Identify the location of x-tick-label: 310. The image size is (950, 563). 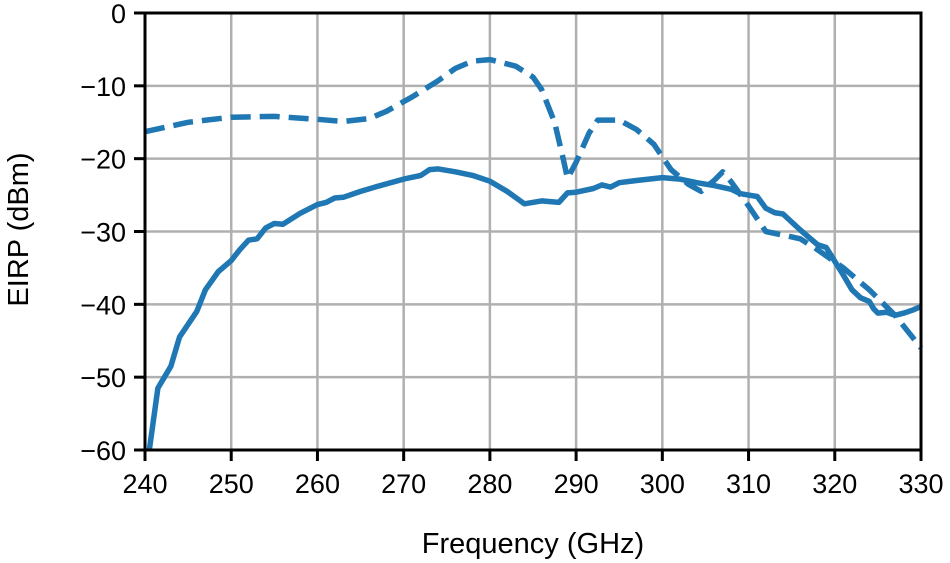
(748, 484).